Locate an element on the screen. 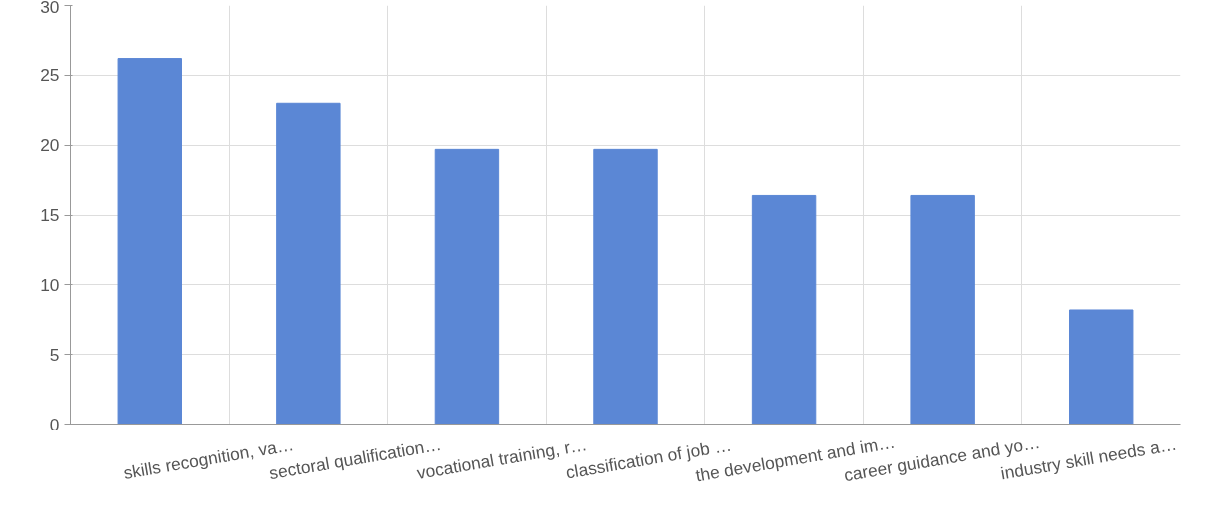  y-tick-label: 5 is located at coordinates (54, 354).